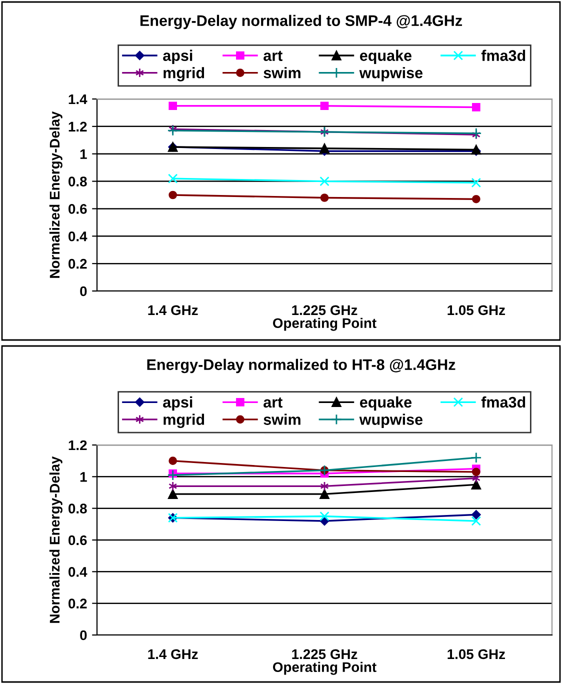  What do you see at coordinates (301, 22) in the screenshot?
I see `chart-title: Energy-Delay normalized to SMP-4 @1.4GHz` at bounding box center [301, 22].